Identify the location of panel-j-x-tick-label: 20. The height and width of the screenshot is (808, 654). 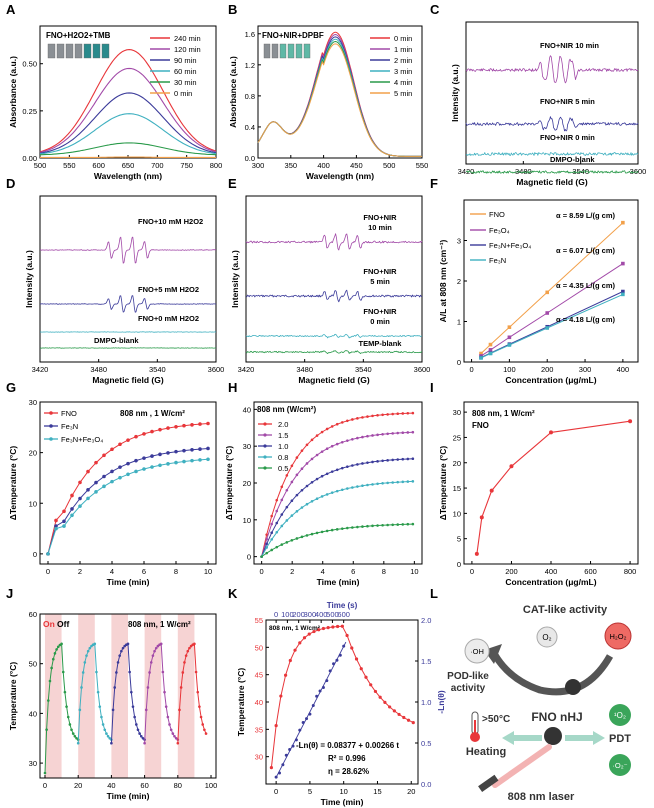
(78, 785).